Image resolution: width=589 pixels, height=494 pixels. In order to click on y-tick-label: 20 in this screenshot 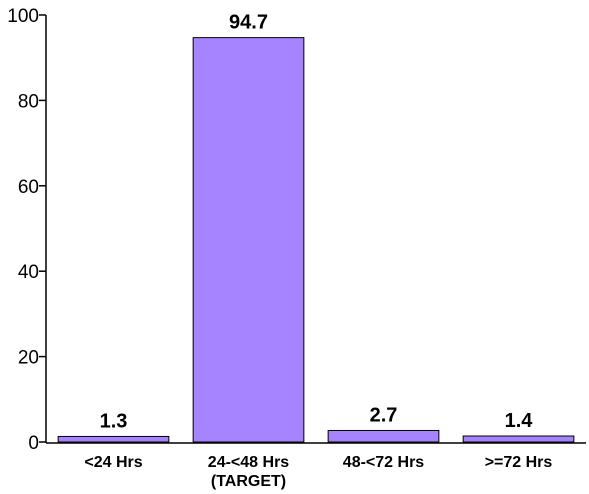, I will do `click(28, 358)`.